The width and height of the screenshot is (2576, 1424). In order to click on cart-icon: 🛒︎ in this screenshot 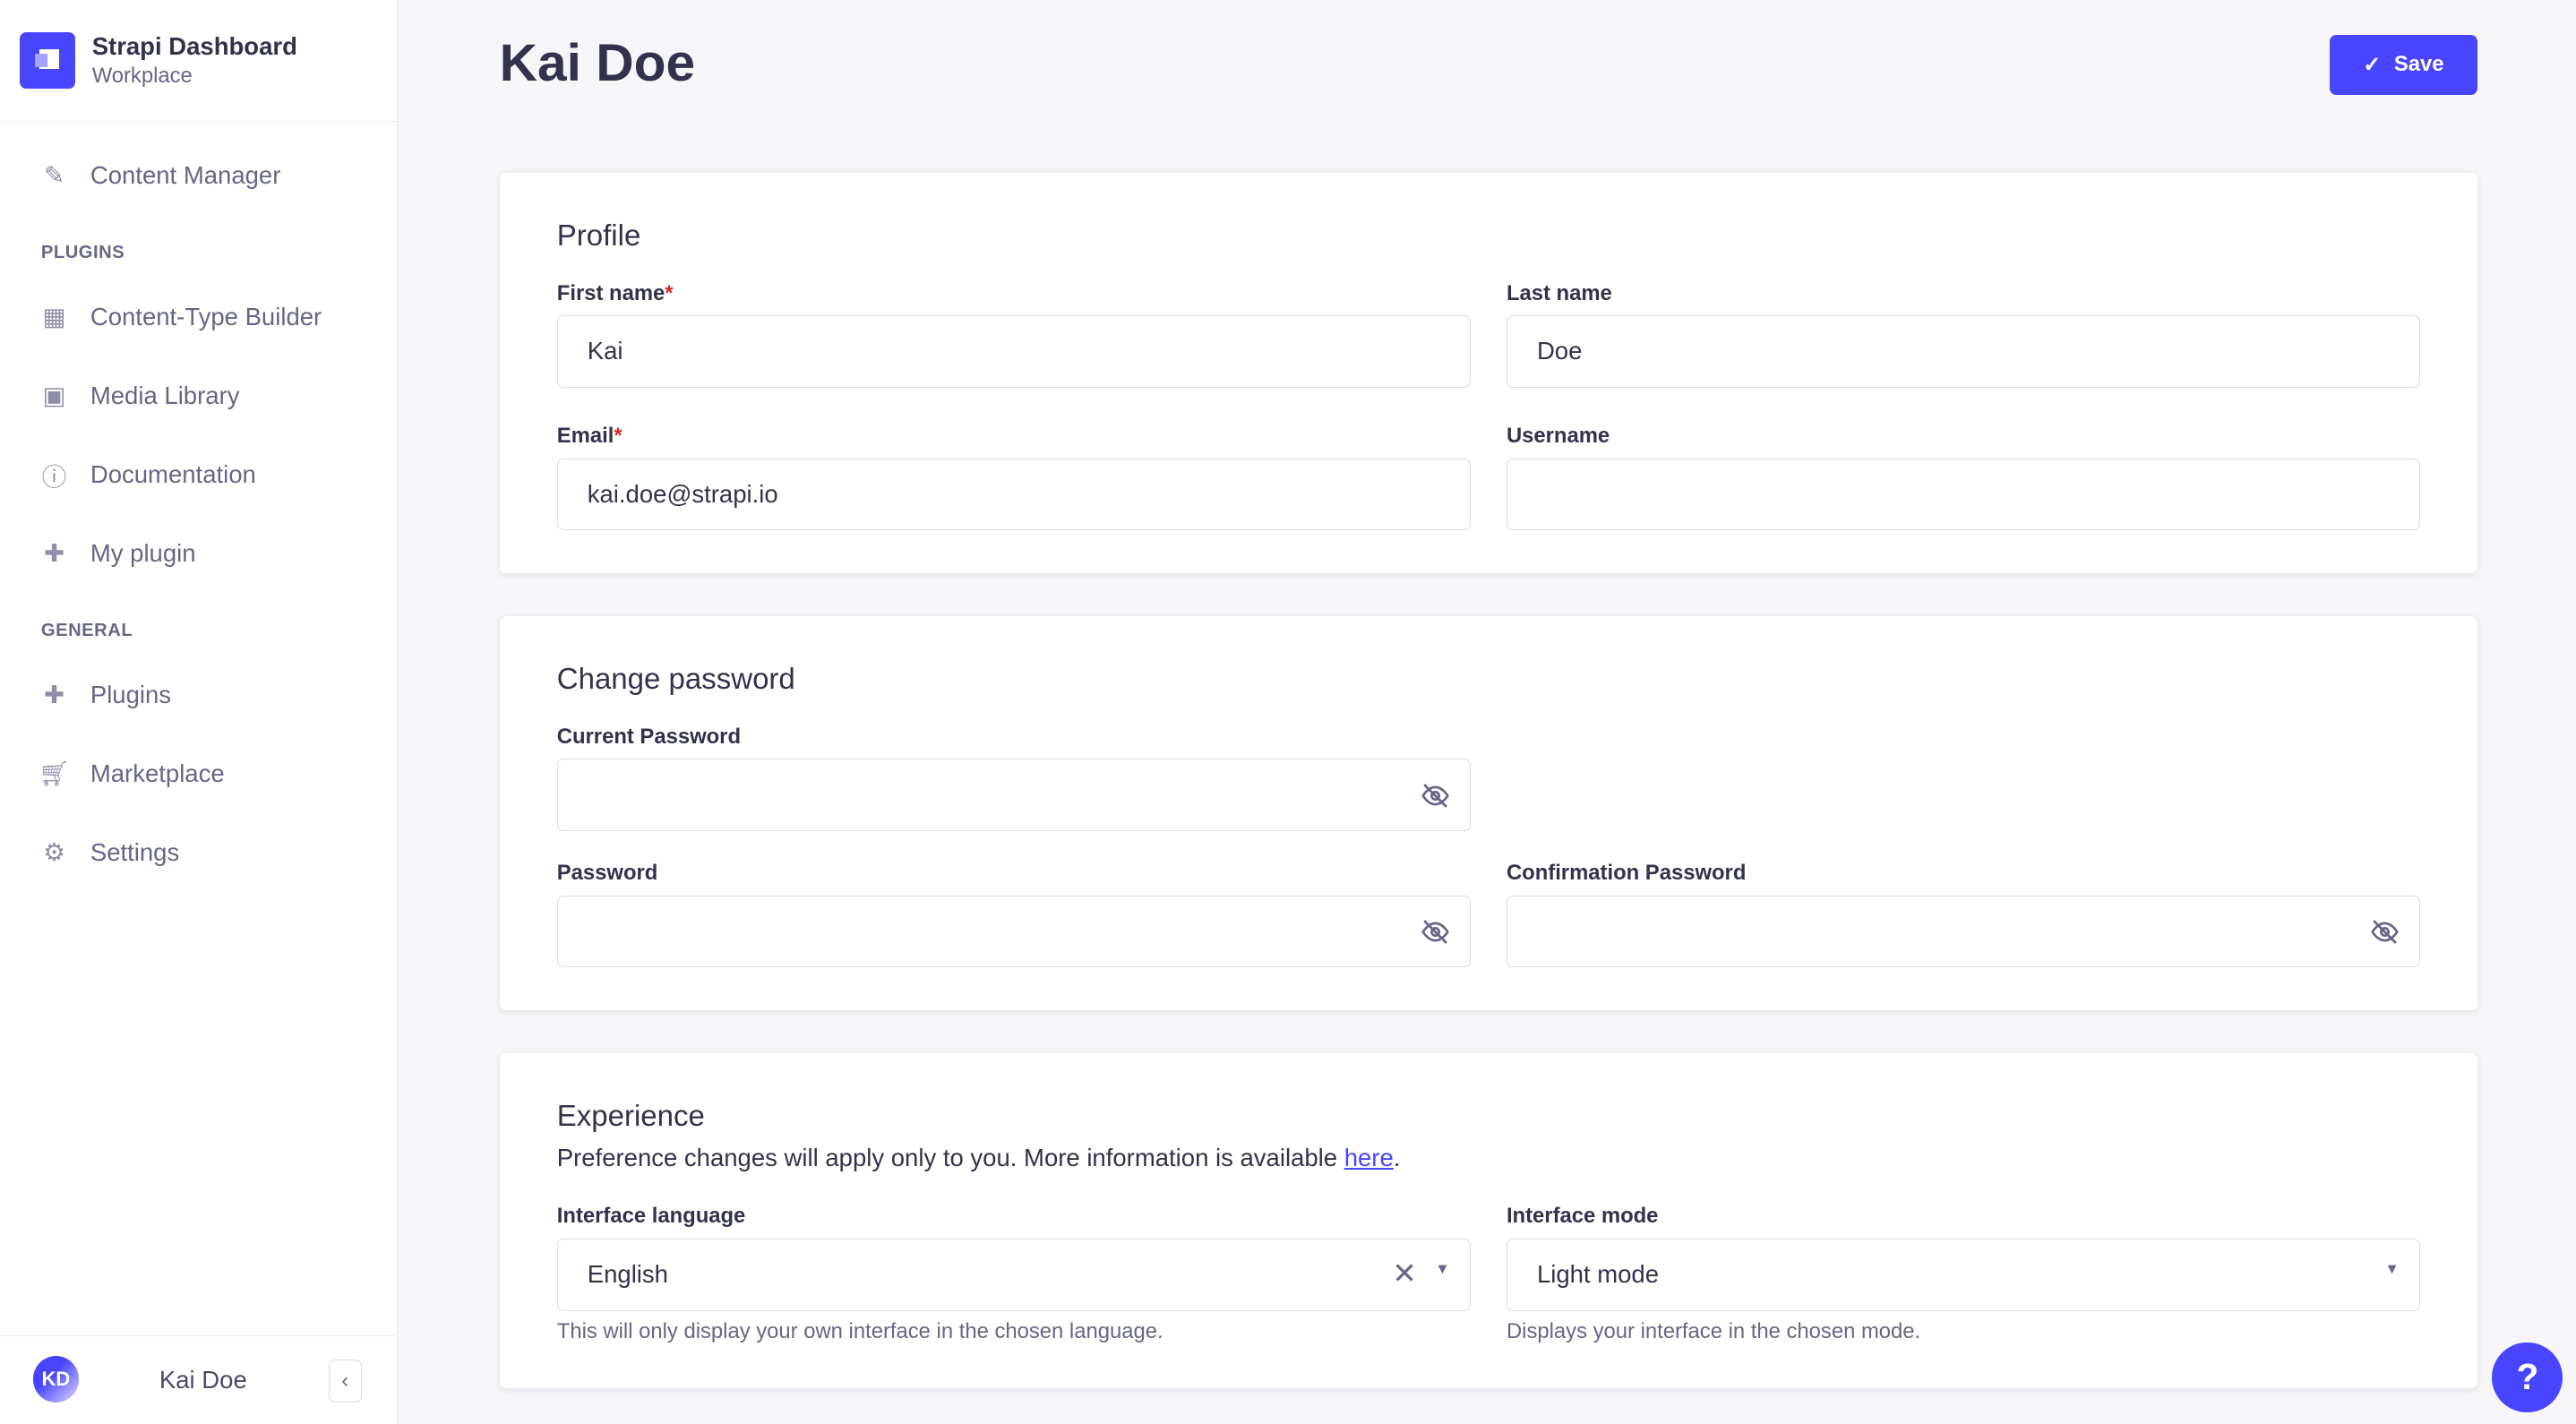, I will do `click(54, 774)`.